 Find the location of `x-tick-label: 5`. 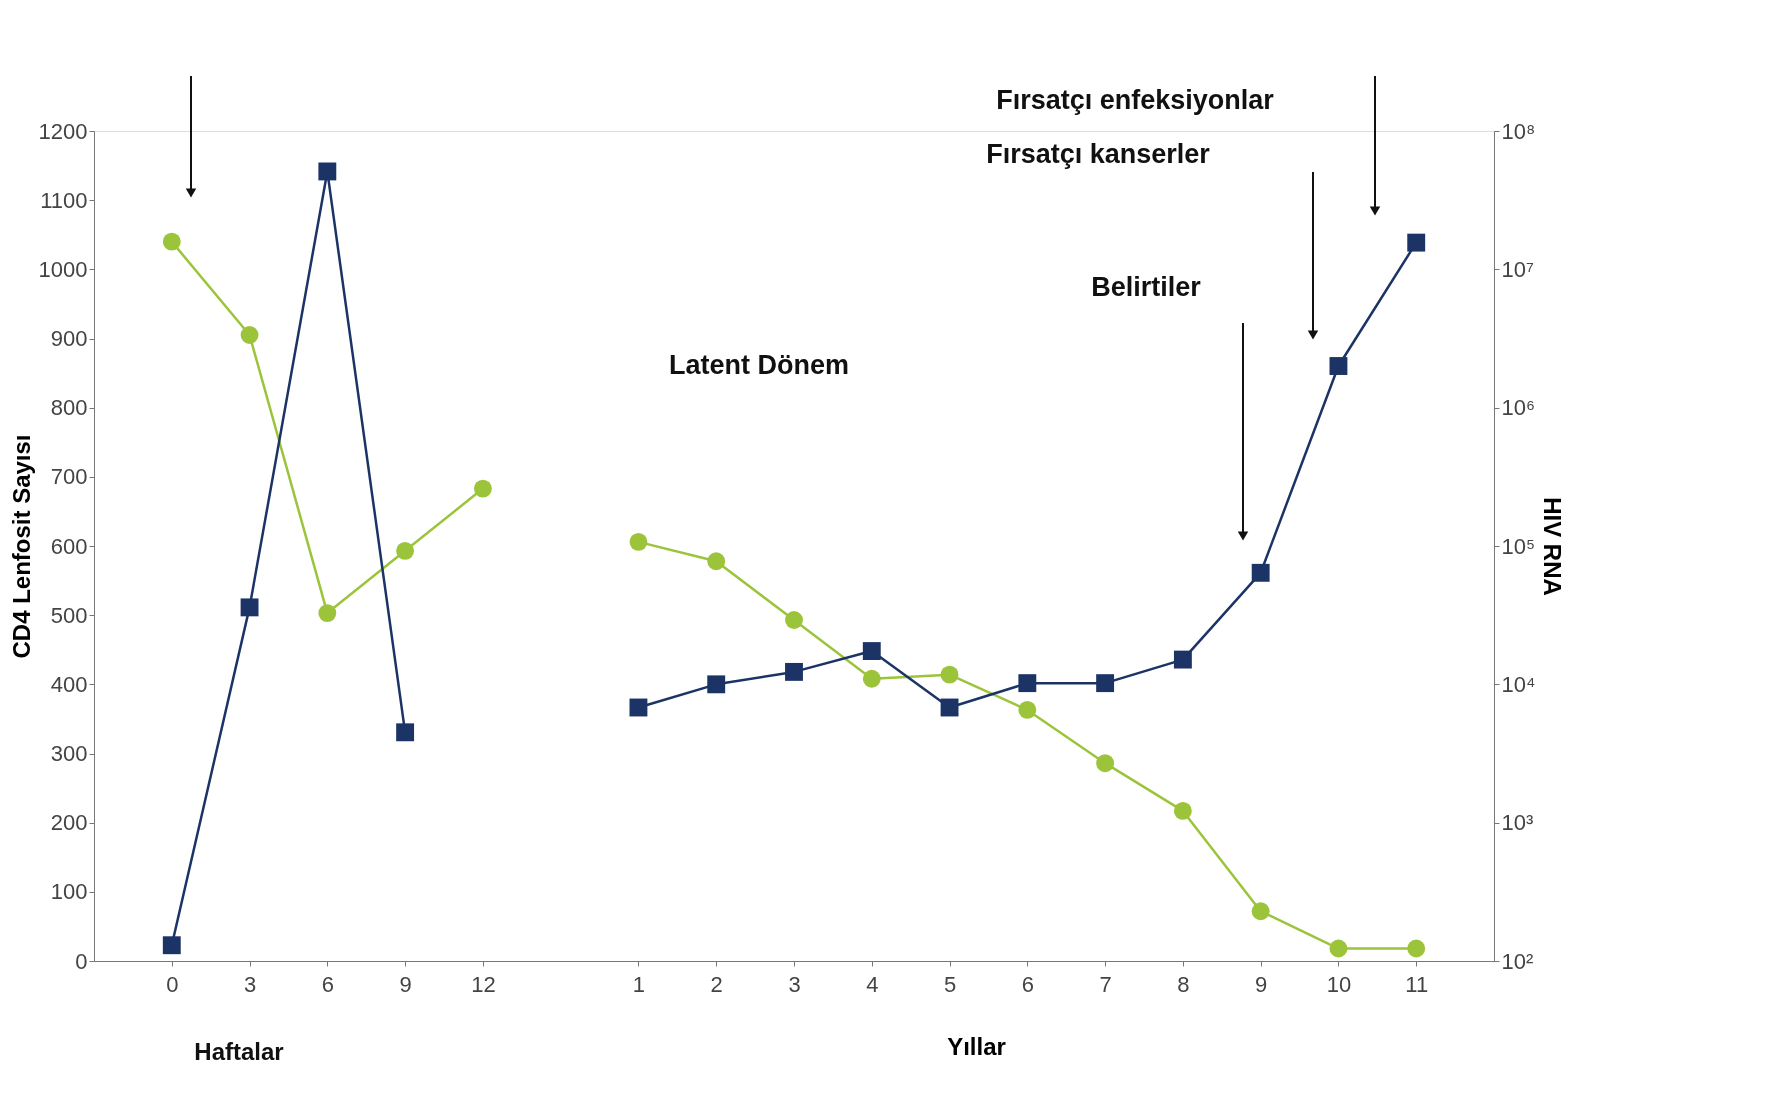

x-tick-label: 5 is located at coordinates (950, 984).